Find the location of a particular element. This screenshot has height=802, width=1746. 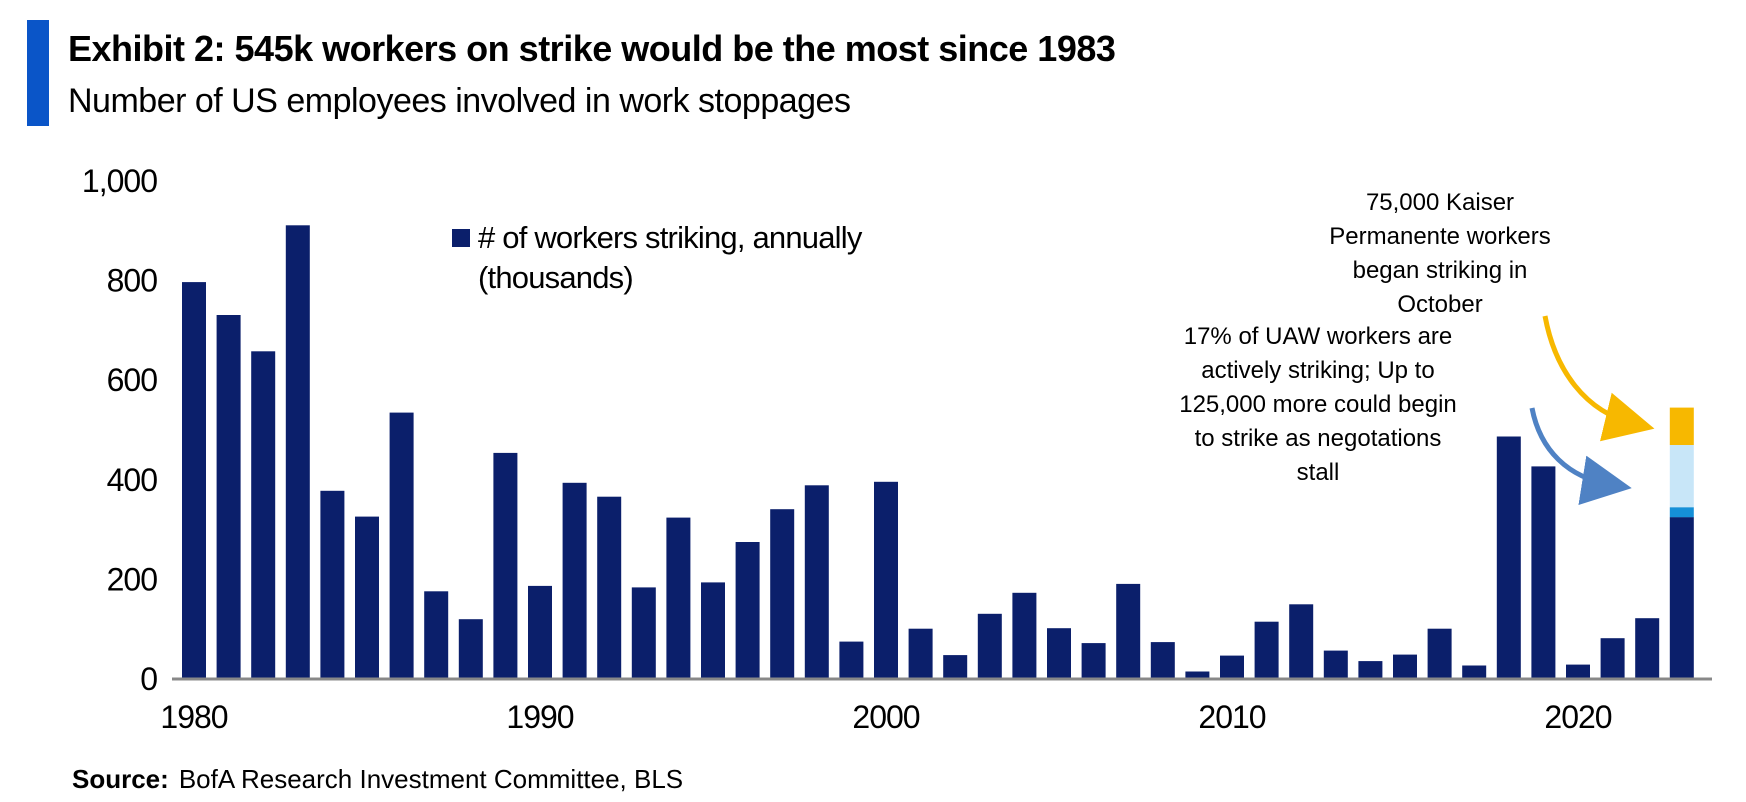

bar-1988 is located at coordinates (470, 648).